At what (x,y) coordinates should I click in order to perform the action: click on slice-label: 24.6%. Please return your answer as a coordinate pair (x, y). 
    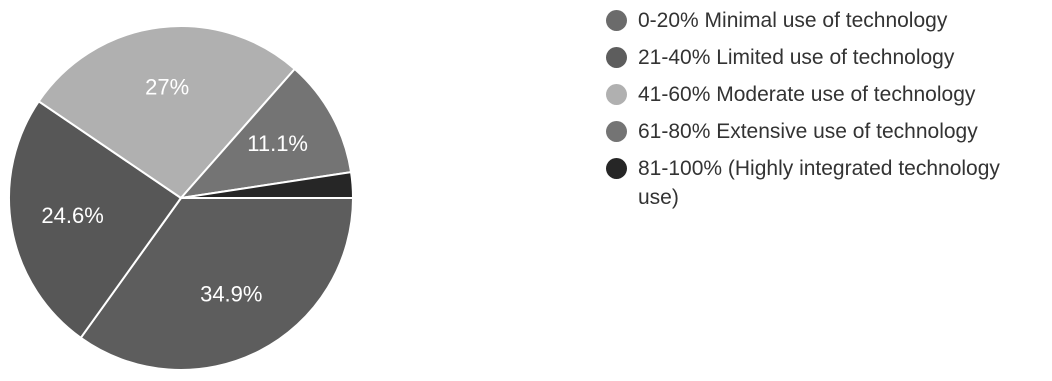
    Looking at the image, I should click on (72, 215).